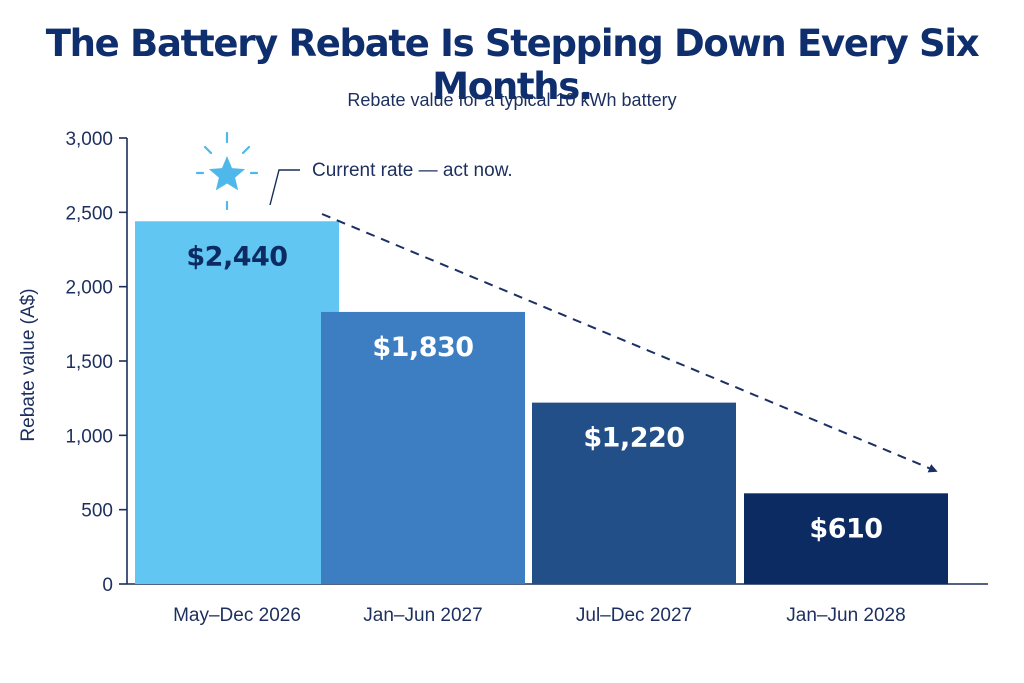 This screenshot has height=683, width=1024. What do you see at coordinates (97, 511) in the screenshot?
I see `y-tick-label: 500` at bounding box center [97, 511].